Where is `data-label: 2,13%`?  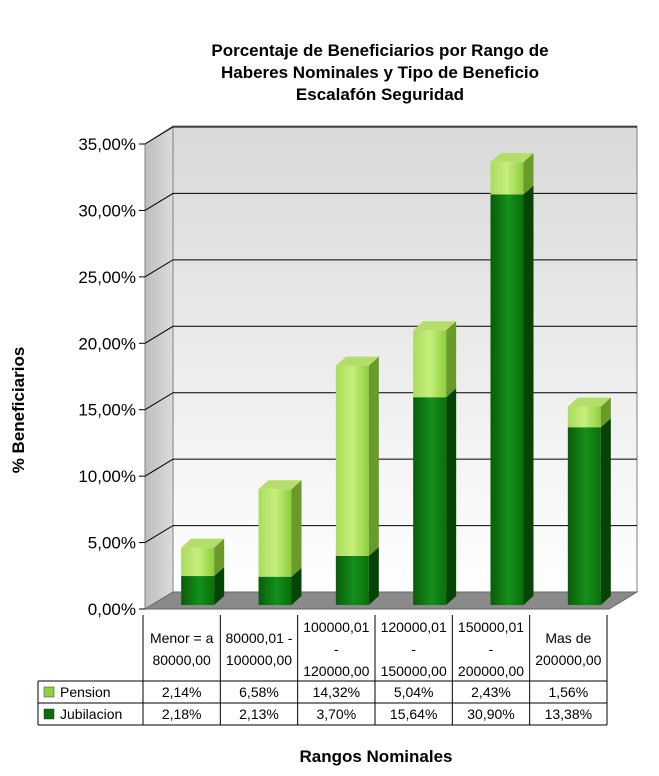 data-label: 2,13% is located at coordinates (259, 714).